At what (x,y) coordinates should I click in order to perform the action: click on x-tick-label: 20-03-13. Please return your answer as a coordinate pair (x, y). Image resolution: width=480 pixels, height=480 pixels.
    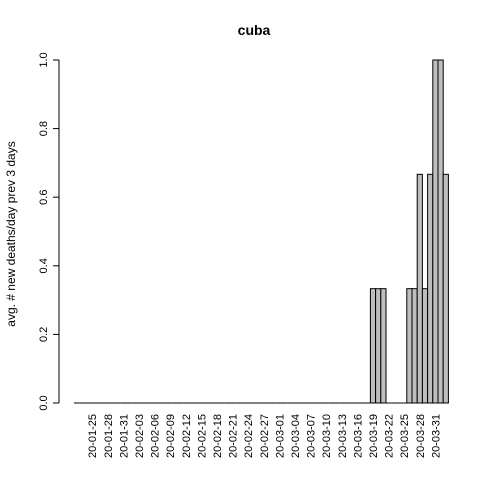
    Looking at the image, I should click on (343, 436).